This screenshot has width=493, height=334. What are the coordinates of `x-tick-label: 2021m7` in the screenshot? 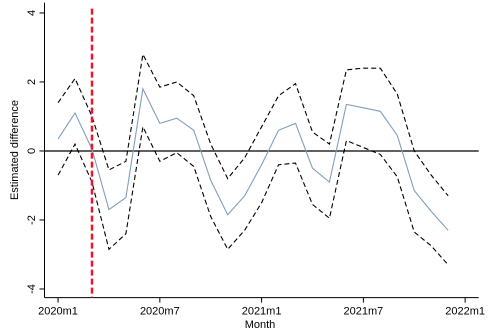 It's located at (363, 312).